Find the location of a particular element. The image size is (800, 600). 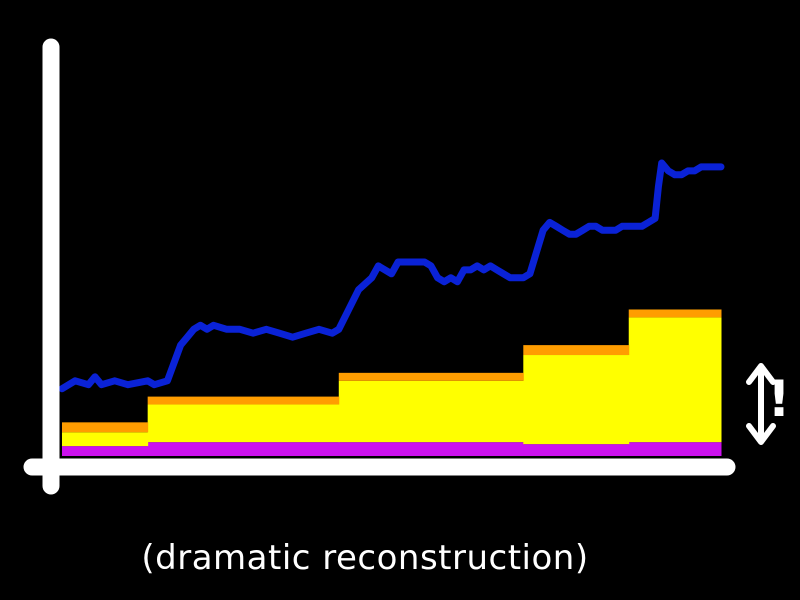

double-arrow-annotation: ! is located at coordinates (768, 404).